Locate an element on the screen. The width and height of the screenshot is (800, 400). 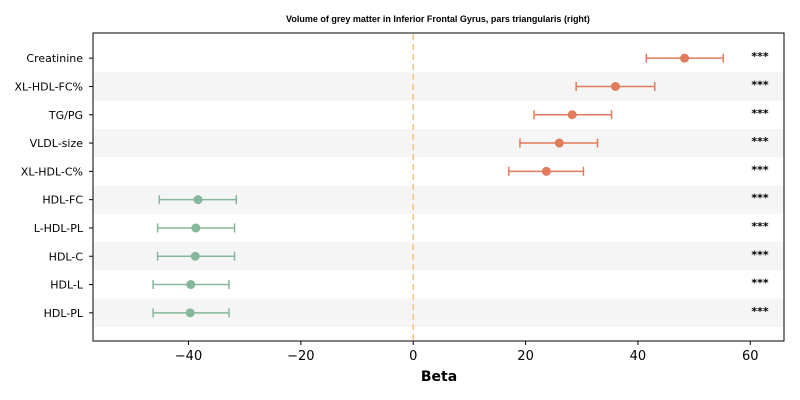
x-tick-label: −20 is located at coordinates (300, 356).